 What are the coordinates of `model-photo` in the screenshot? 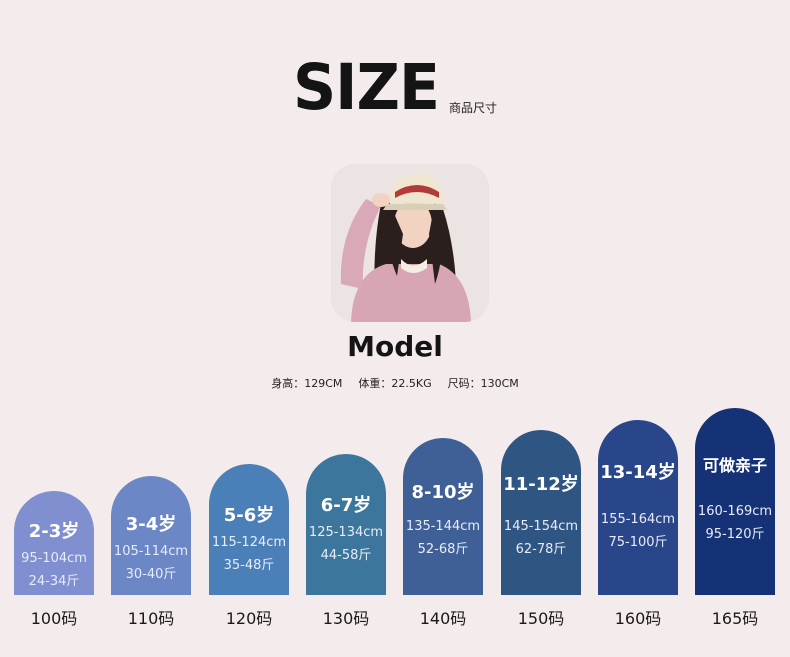 It's located at (410, 243).